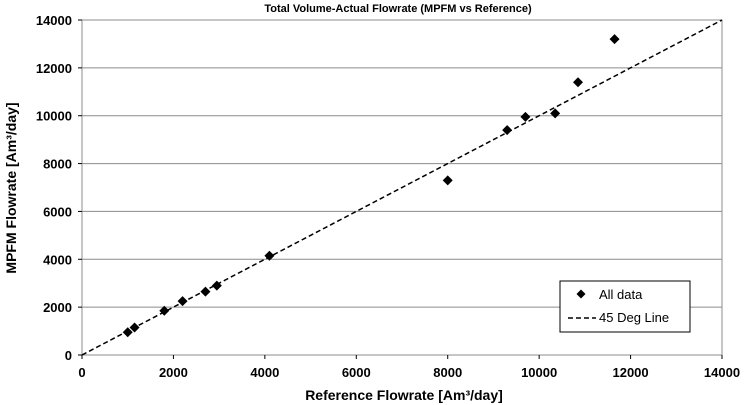 This screenshot has width=749, height=405. I want to click on y-tick-label-2000: 2000, so click(57, 307).